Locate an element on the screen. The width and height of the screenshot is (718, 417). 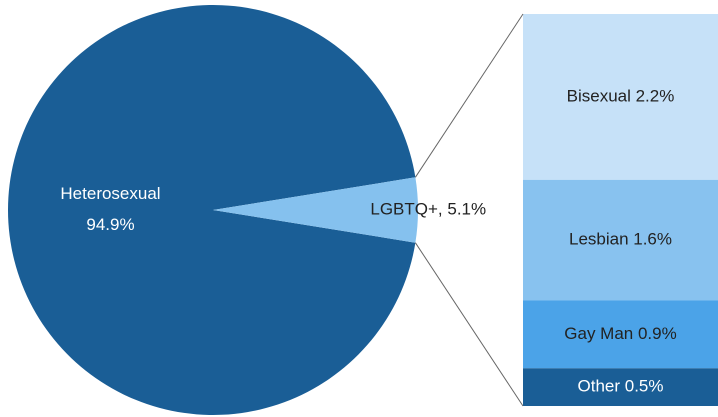
bar-label: Bisexual 2.2% is located at coordinates (621, 95).